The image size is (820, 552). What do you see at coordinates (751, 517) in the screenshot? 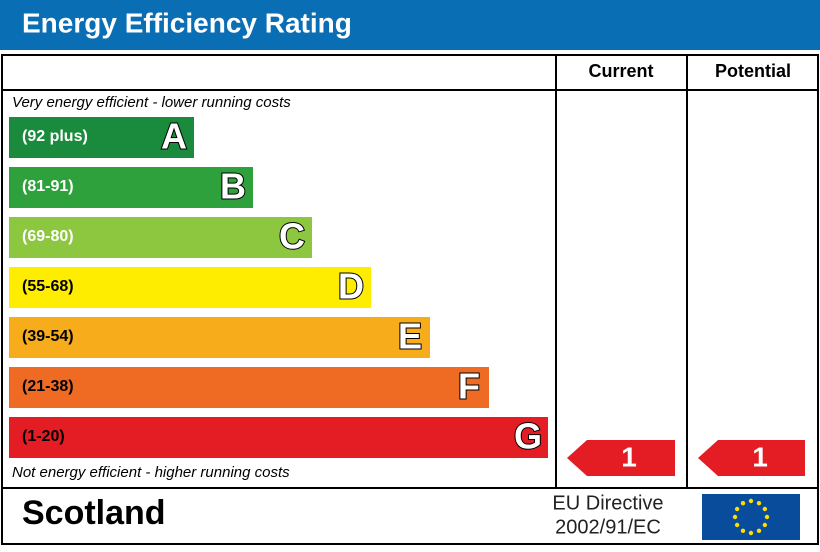
I see `eu-stars` at bounding box center [751, 517].